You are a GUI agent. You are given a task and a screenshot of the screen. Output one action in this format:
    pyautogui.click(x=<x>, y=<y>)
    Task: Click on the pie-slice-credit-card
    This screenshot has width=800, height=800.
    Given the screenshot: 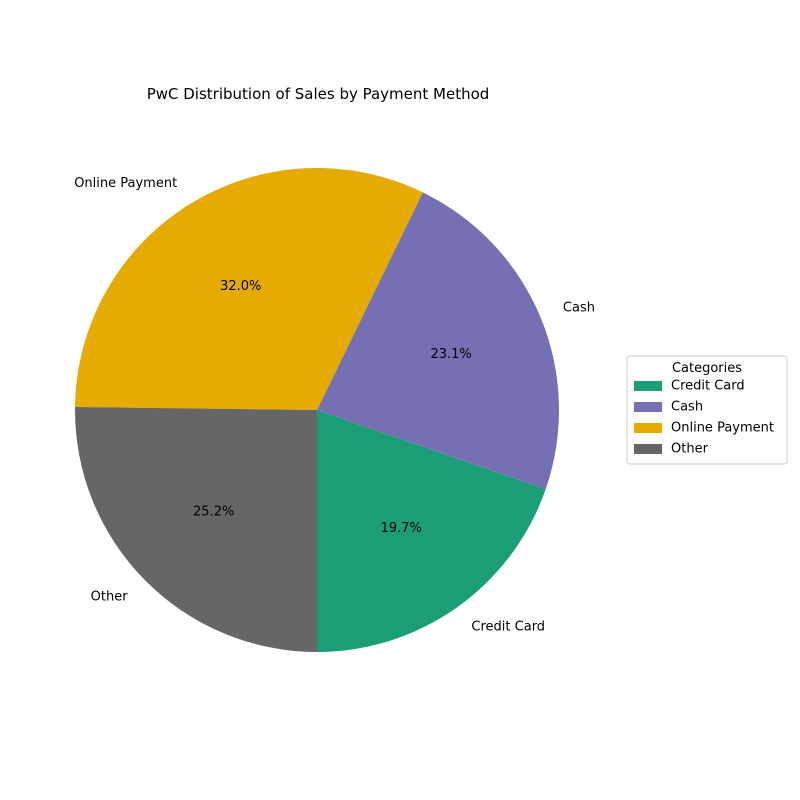 What is the action you would take?
    pyautogui.click(x=431, y=531)
    